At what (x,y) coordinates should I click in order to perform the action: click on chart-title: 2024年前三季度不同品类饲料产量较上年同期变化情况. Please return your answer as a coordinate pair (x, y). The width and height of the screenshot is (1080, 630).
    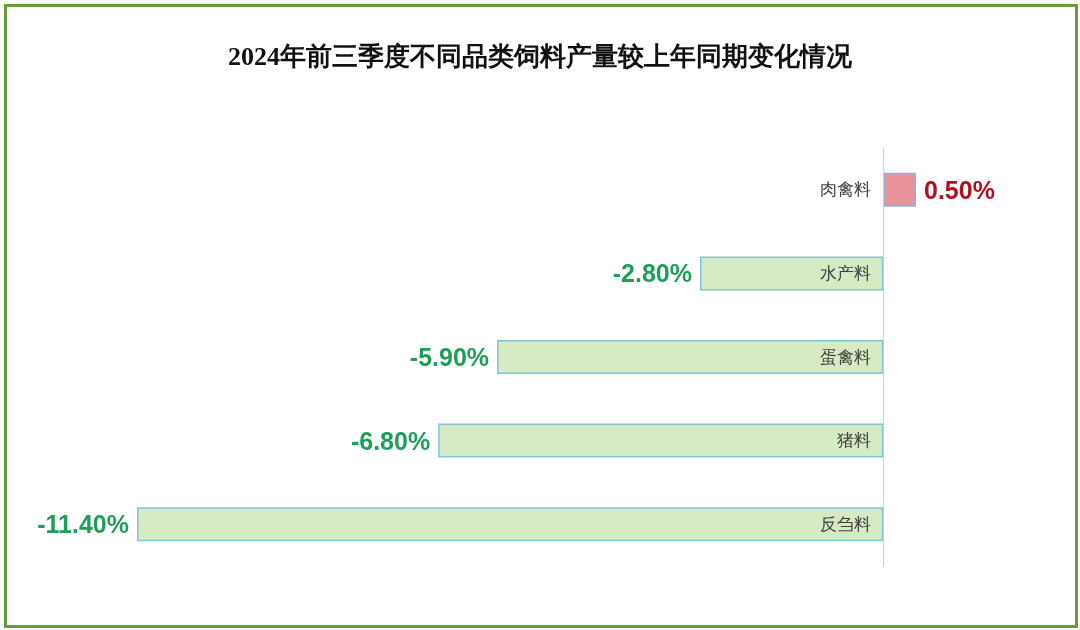
    Looking at the image, I should click on (540, 56).